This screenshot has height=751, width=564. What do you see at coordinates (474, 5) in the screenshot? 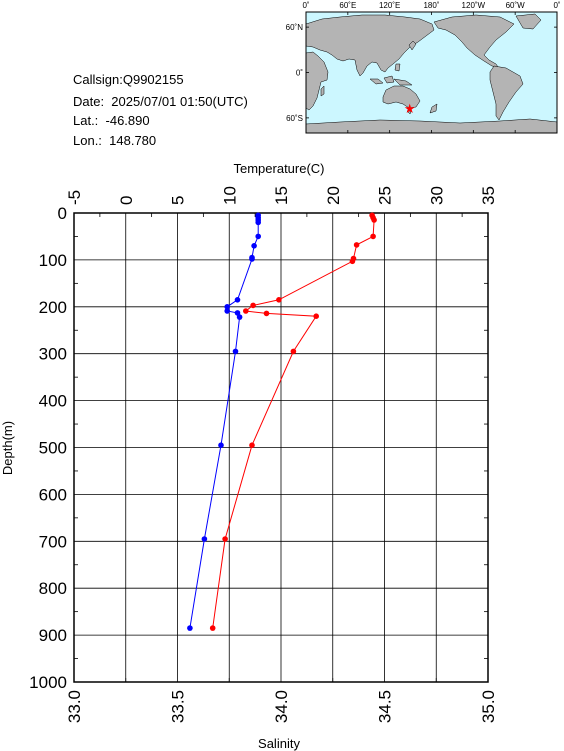
I see `map-longitude-label: 120˚W` at bounding box center [474, 5].